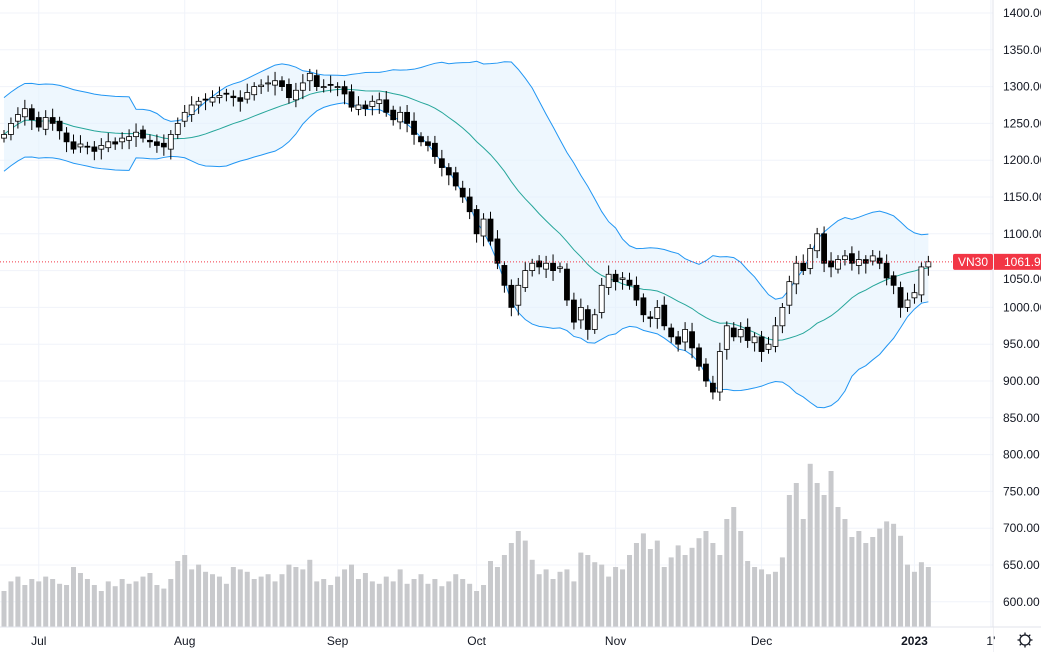 The height and width of the screenshot is (652, 1041). I want to click on price-axis, so click(1017, 326).